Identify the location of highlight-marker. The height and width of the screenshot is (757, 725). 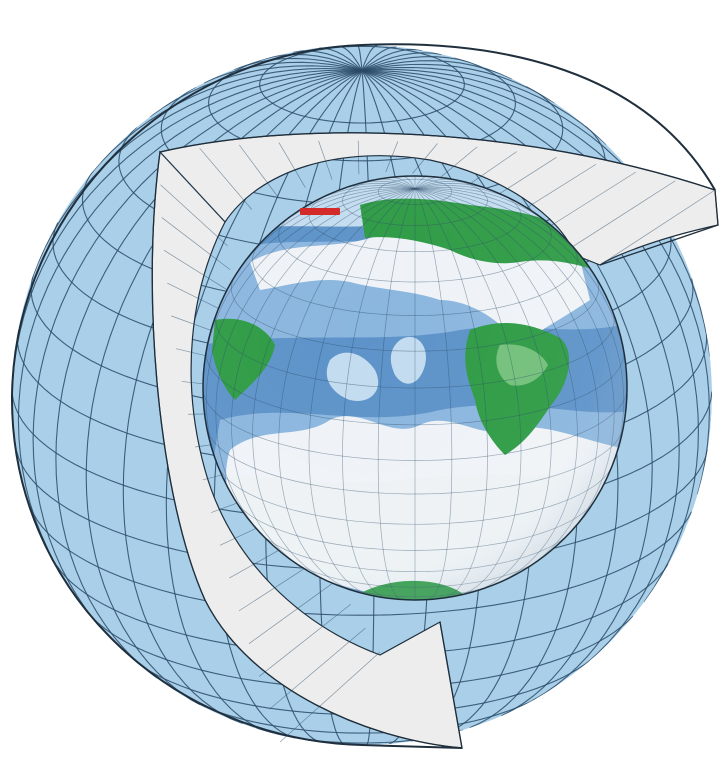
(320, 211).